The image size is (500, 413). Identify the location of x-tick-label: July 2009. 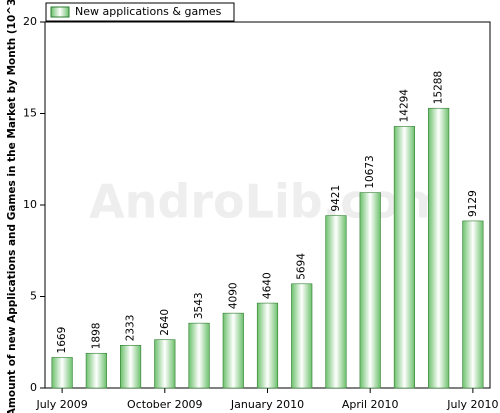
(61, 404).